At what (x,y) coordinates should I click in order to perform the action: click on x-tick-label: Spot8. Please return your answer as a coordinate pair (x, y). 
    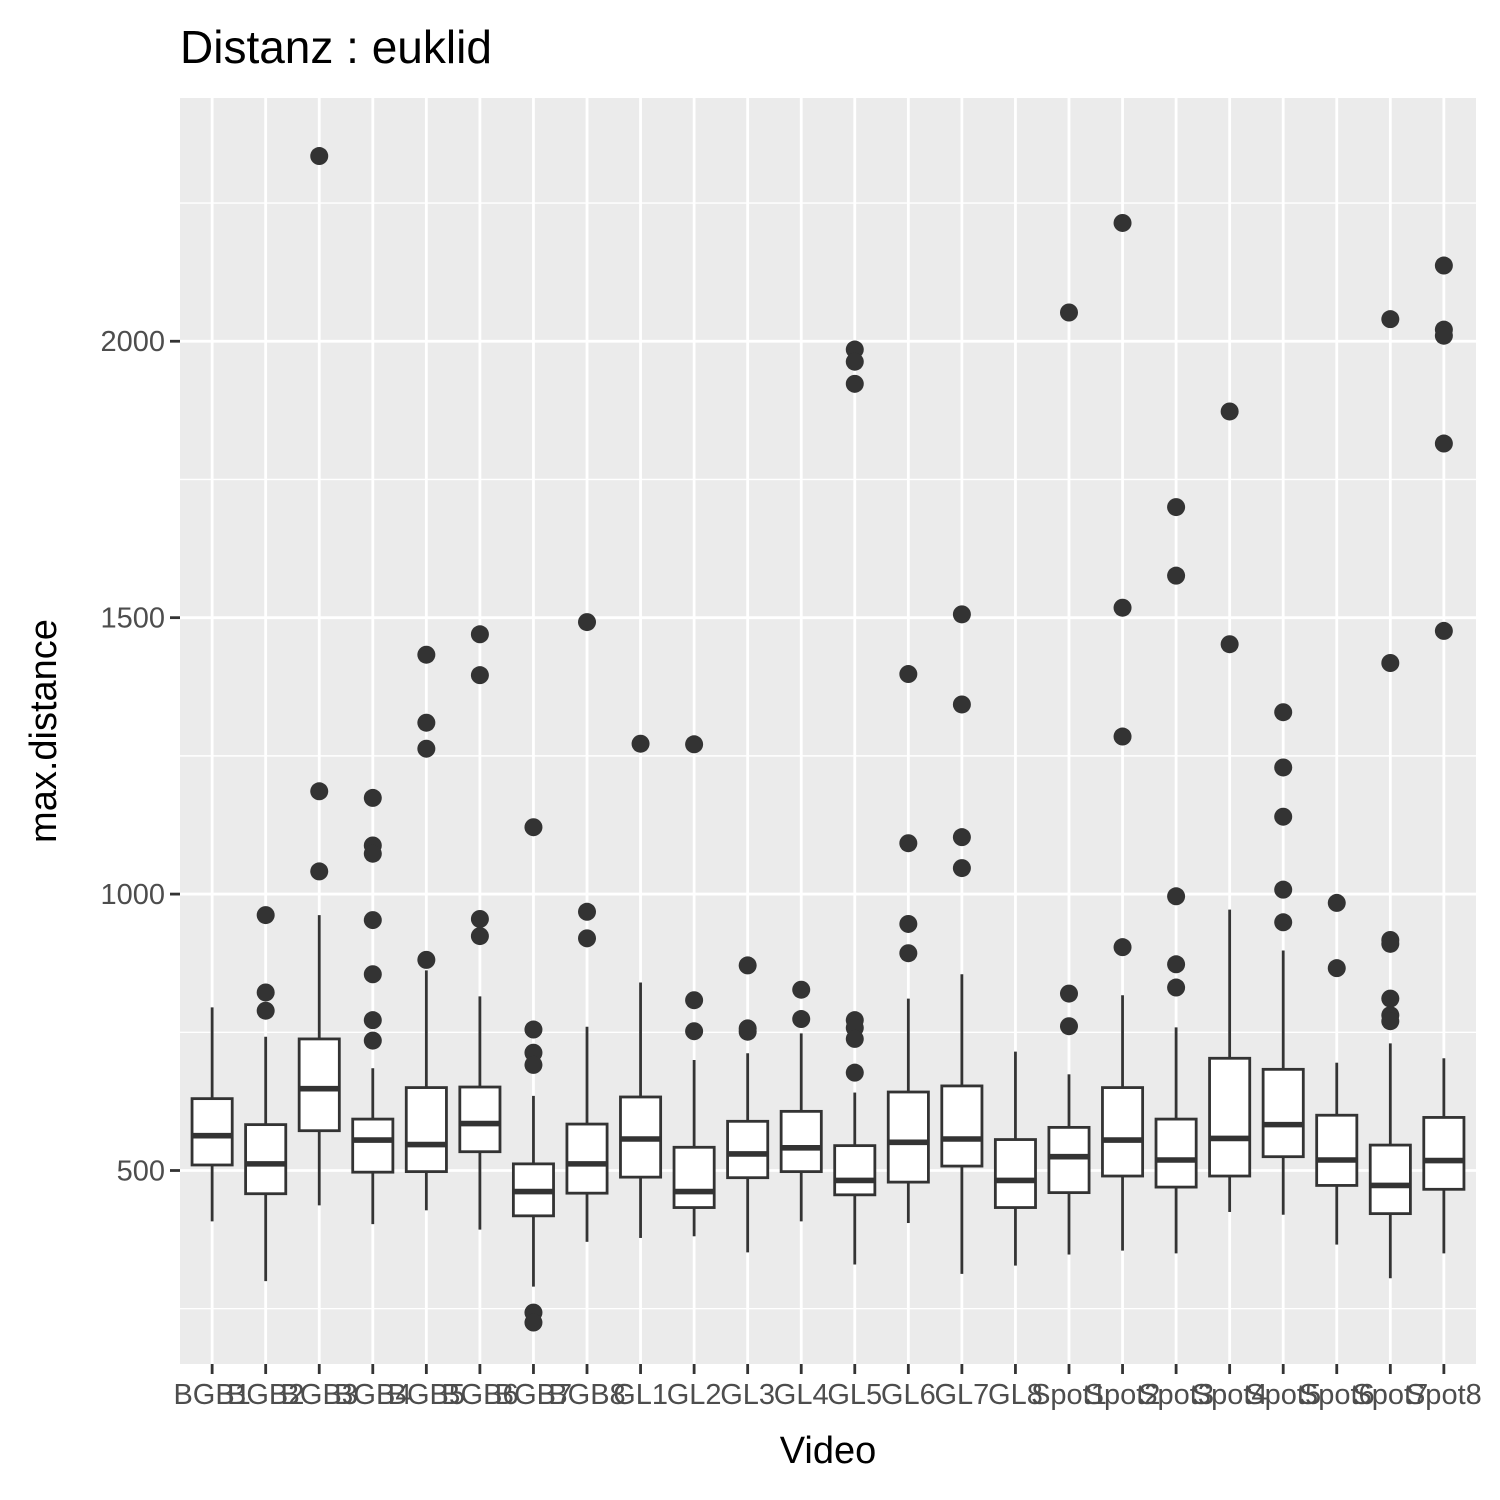
    Looking at the image, I should click on (1444, 1395).